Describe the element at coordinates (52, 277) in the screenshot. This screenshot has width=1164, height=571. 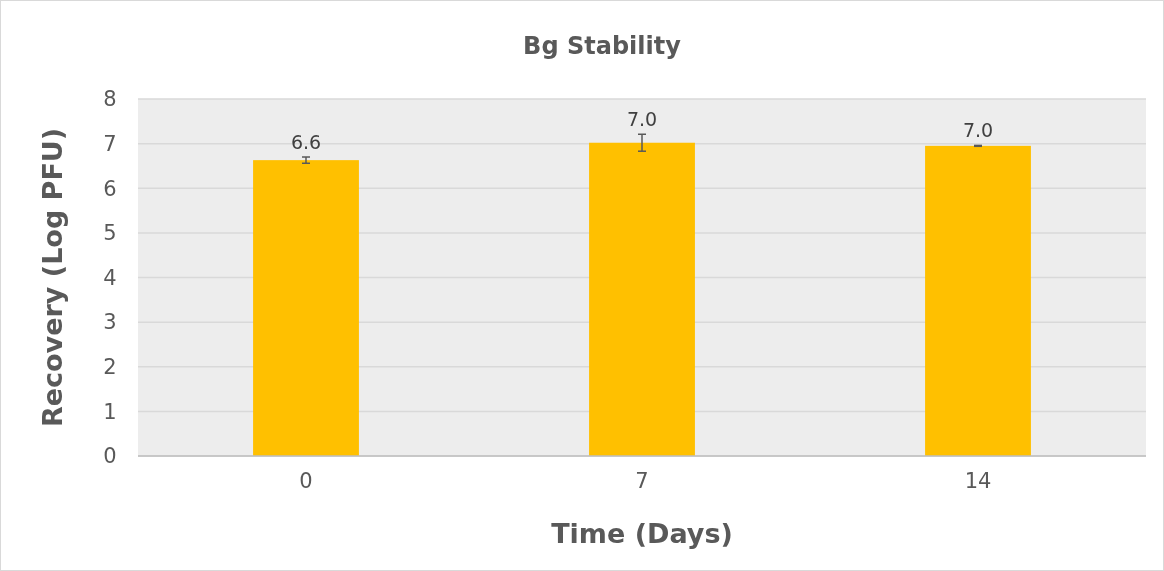
I see `y-axis-title: Recovery (Log PFU)` at that location.